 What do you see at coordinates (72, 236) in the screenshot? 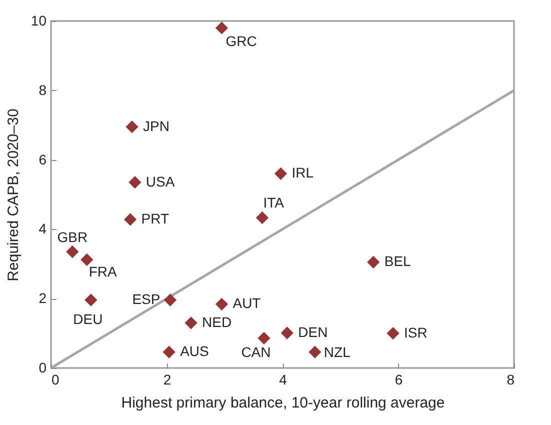
I see `annotation: GBR` at bounding box center [72, 236].